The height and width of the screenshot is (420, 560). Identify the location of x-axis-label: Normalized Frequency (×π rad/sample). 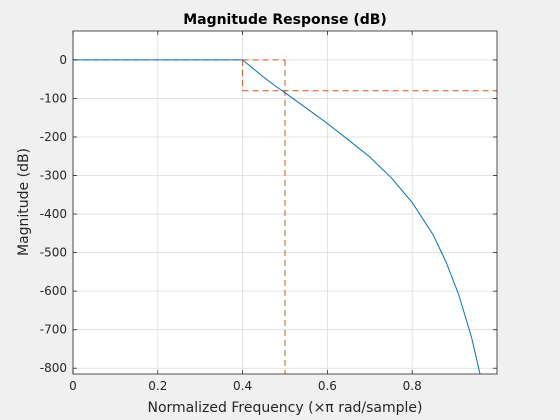
(285, 408).